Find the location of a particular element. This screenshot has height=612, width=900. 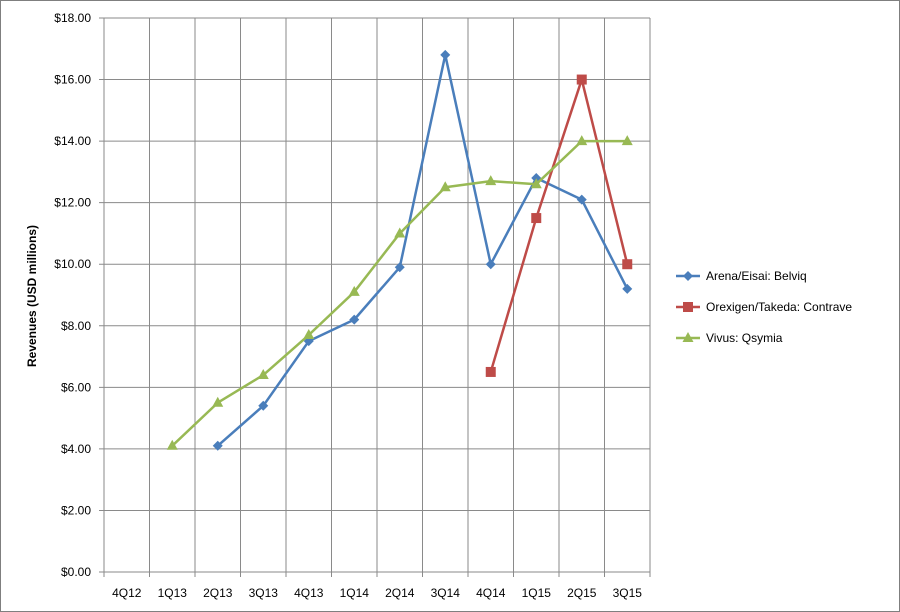

legend-label: Orexigen/Takeda: Contrave is located at coordinates (779, 307).